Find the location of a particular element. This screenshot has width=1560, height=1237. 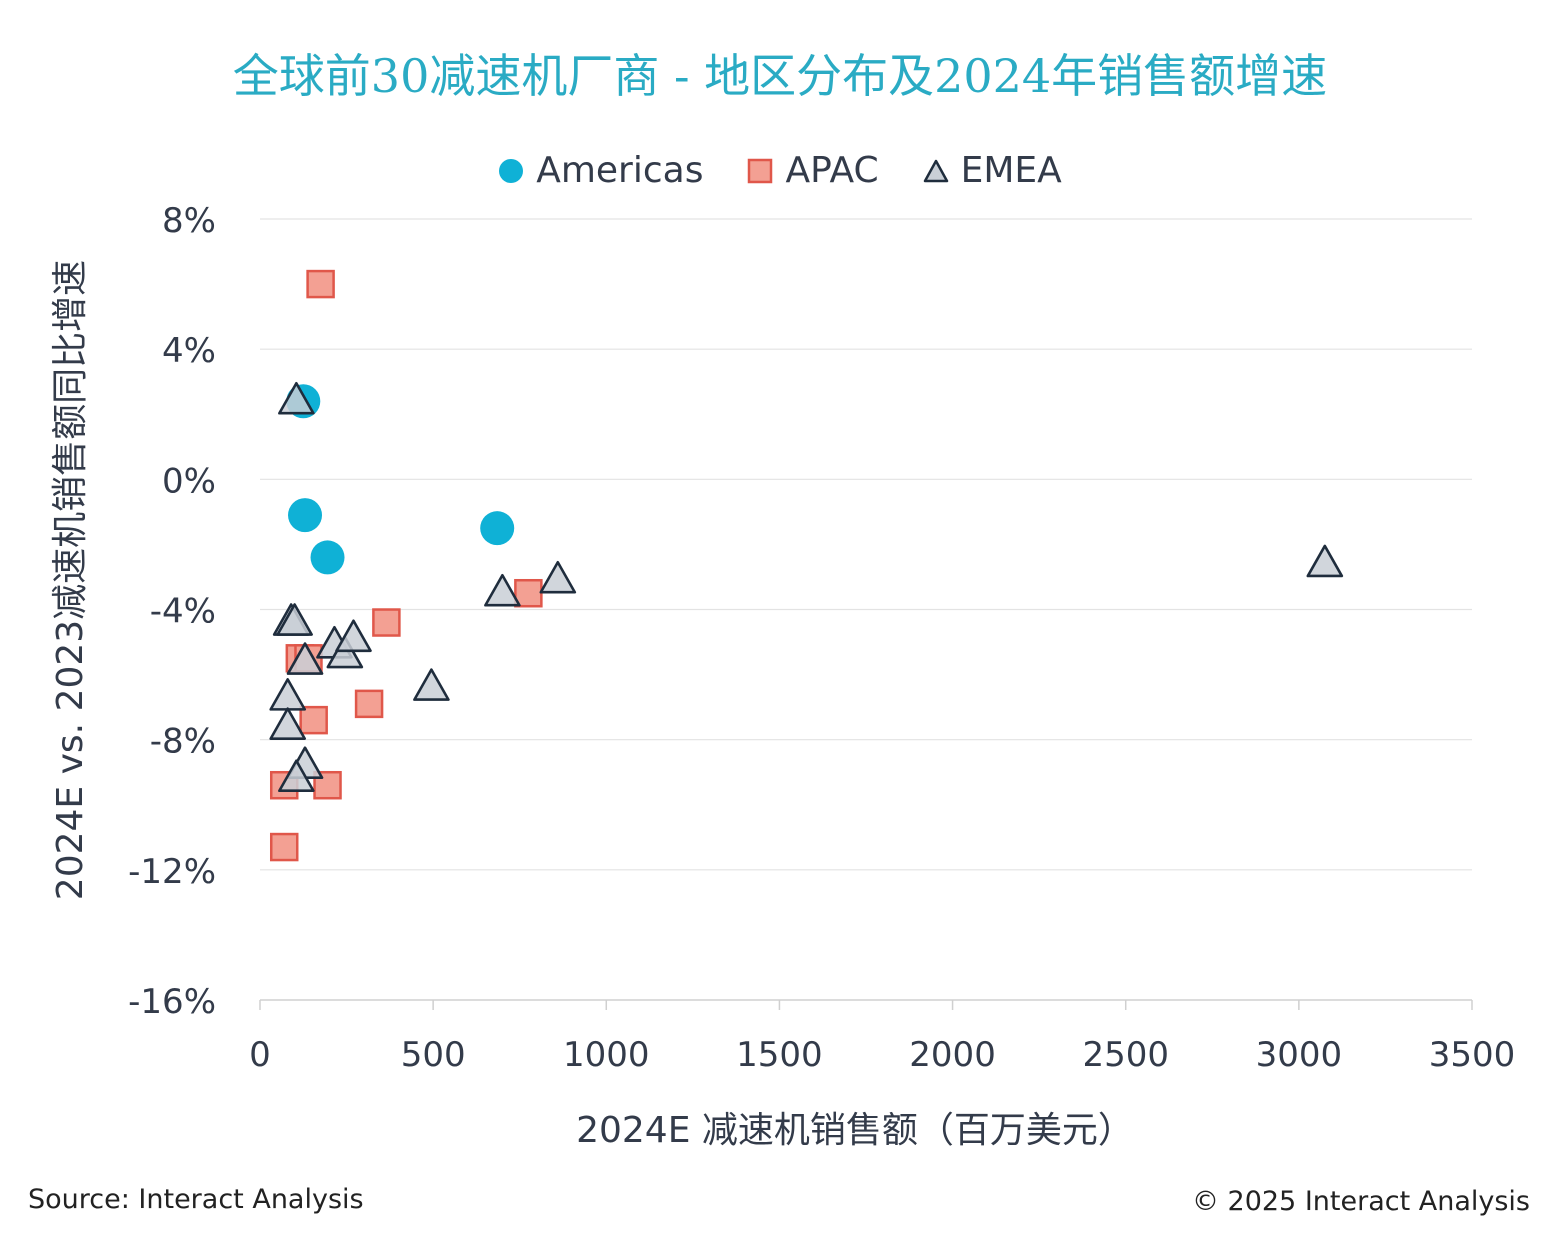

x-tick-label: 2000 is located at coordinates (952, 1055).